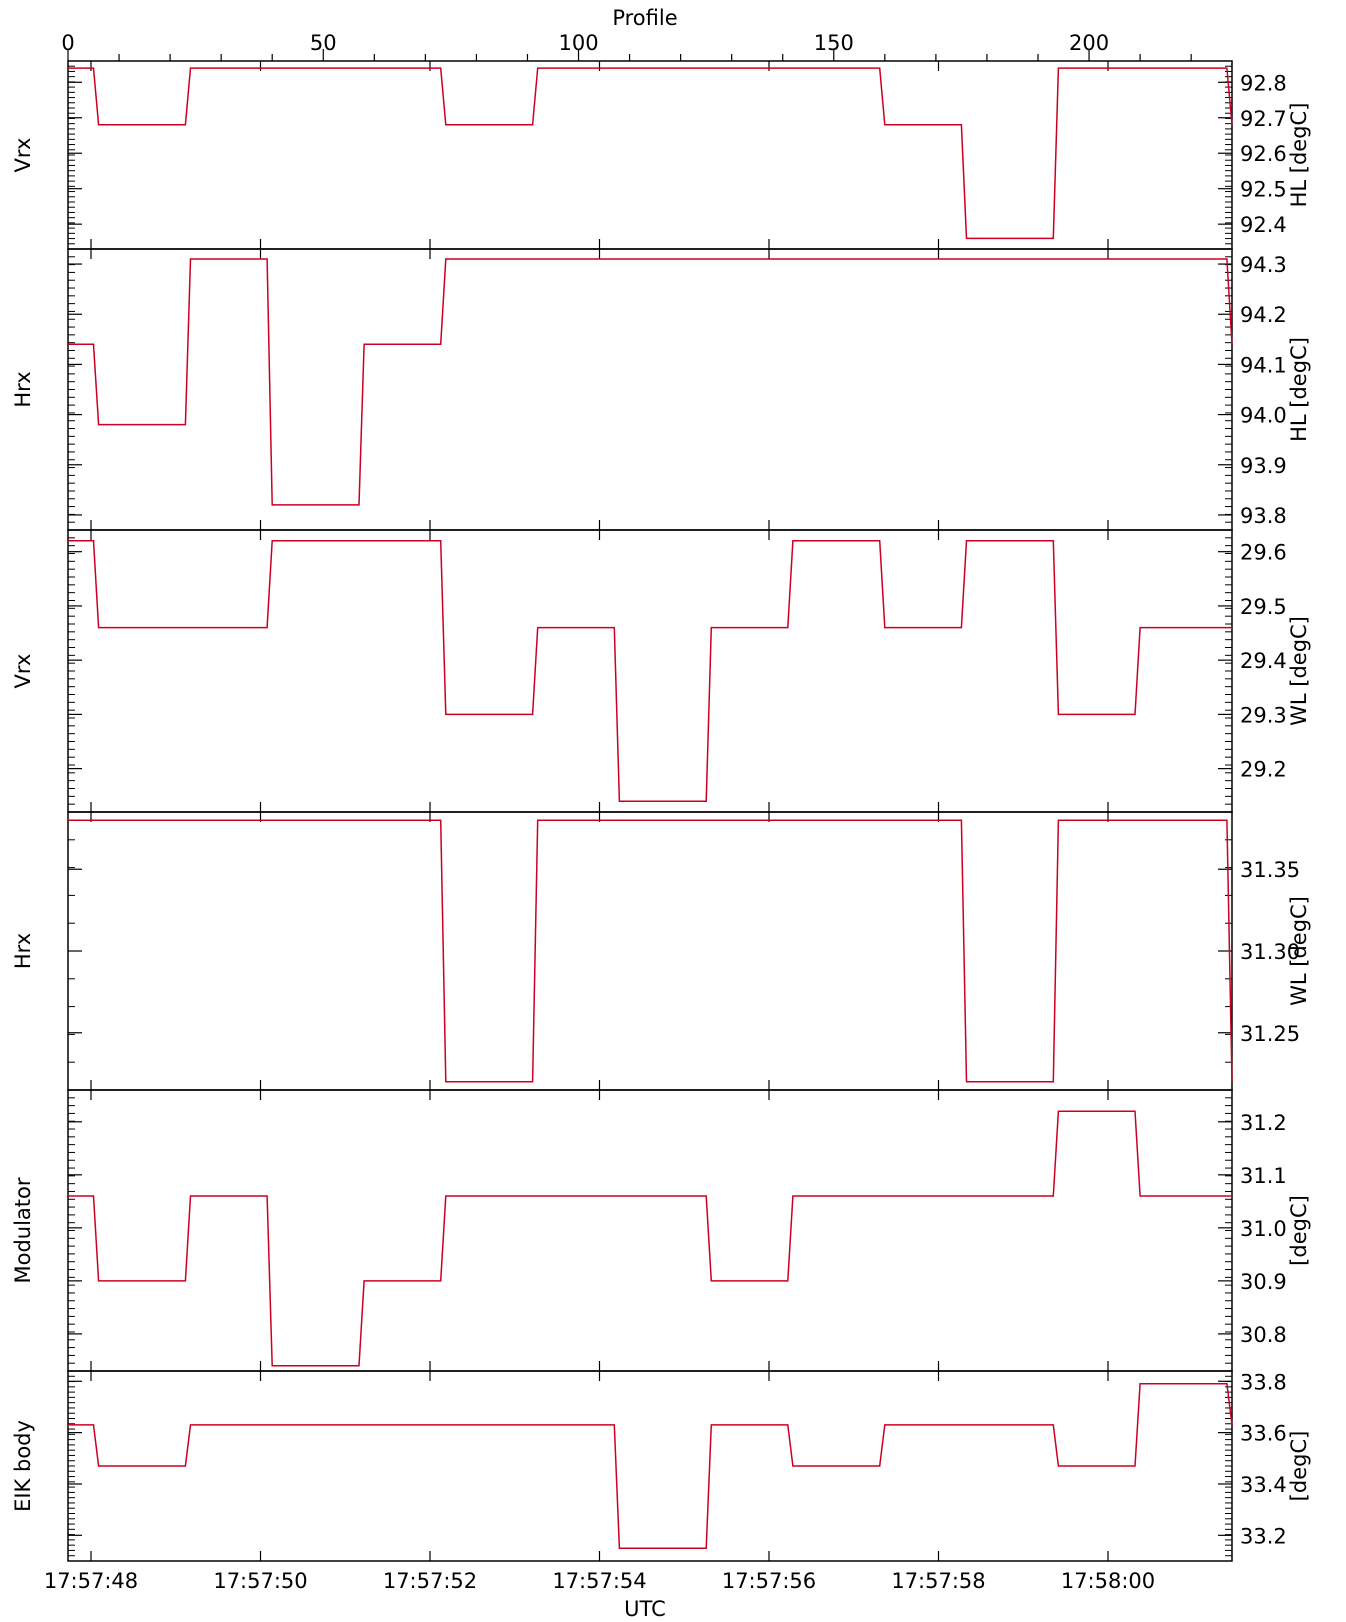 Image resolution: width=1346 pixels, height=1622 pixels. Describe the element at coordinates (1263, 1229) in the screenshot. I see `y-tick-label: 31.0` at that location.